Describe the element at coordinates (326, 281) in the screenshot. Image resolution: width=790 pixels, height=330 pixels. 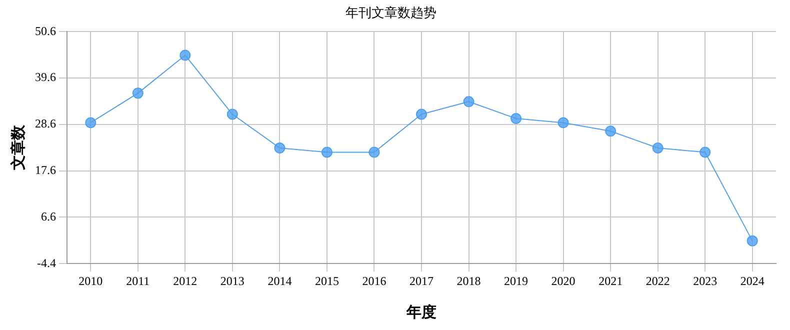
I see `x-tick-label: 2015` at that location.